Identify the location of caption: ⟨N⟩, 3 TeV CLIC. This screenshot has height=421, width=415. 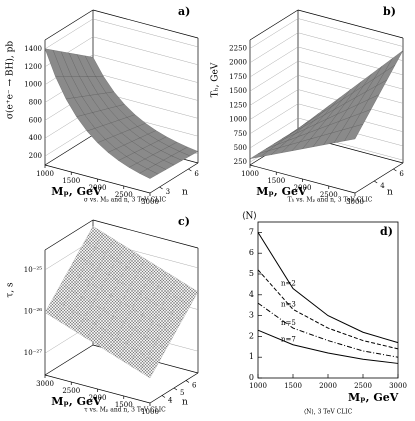
(328, 412).